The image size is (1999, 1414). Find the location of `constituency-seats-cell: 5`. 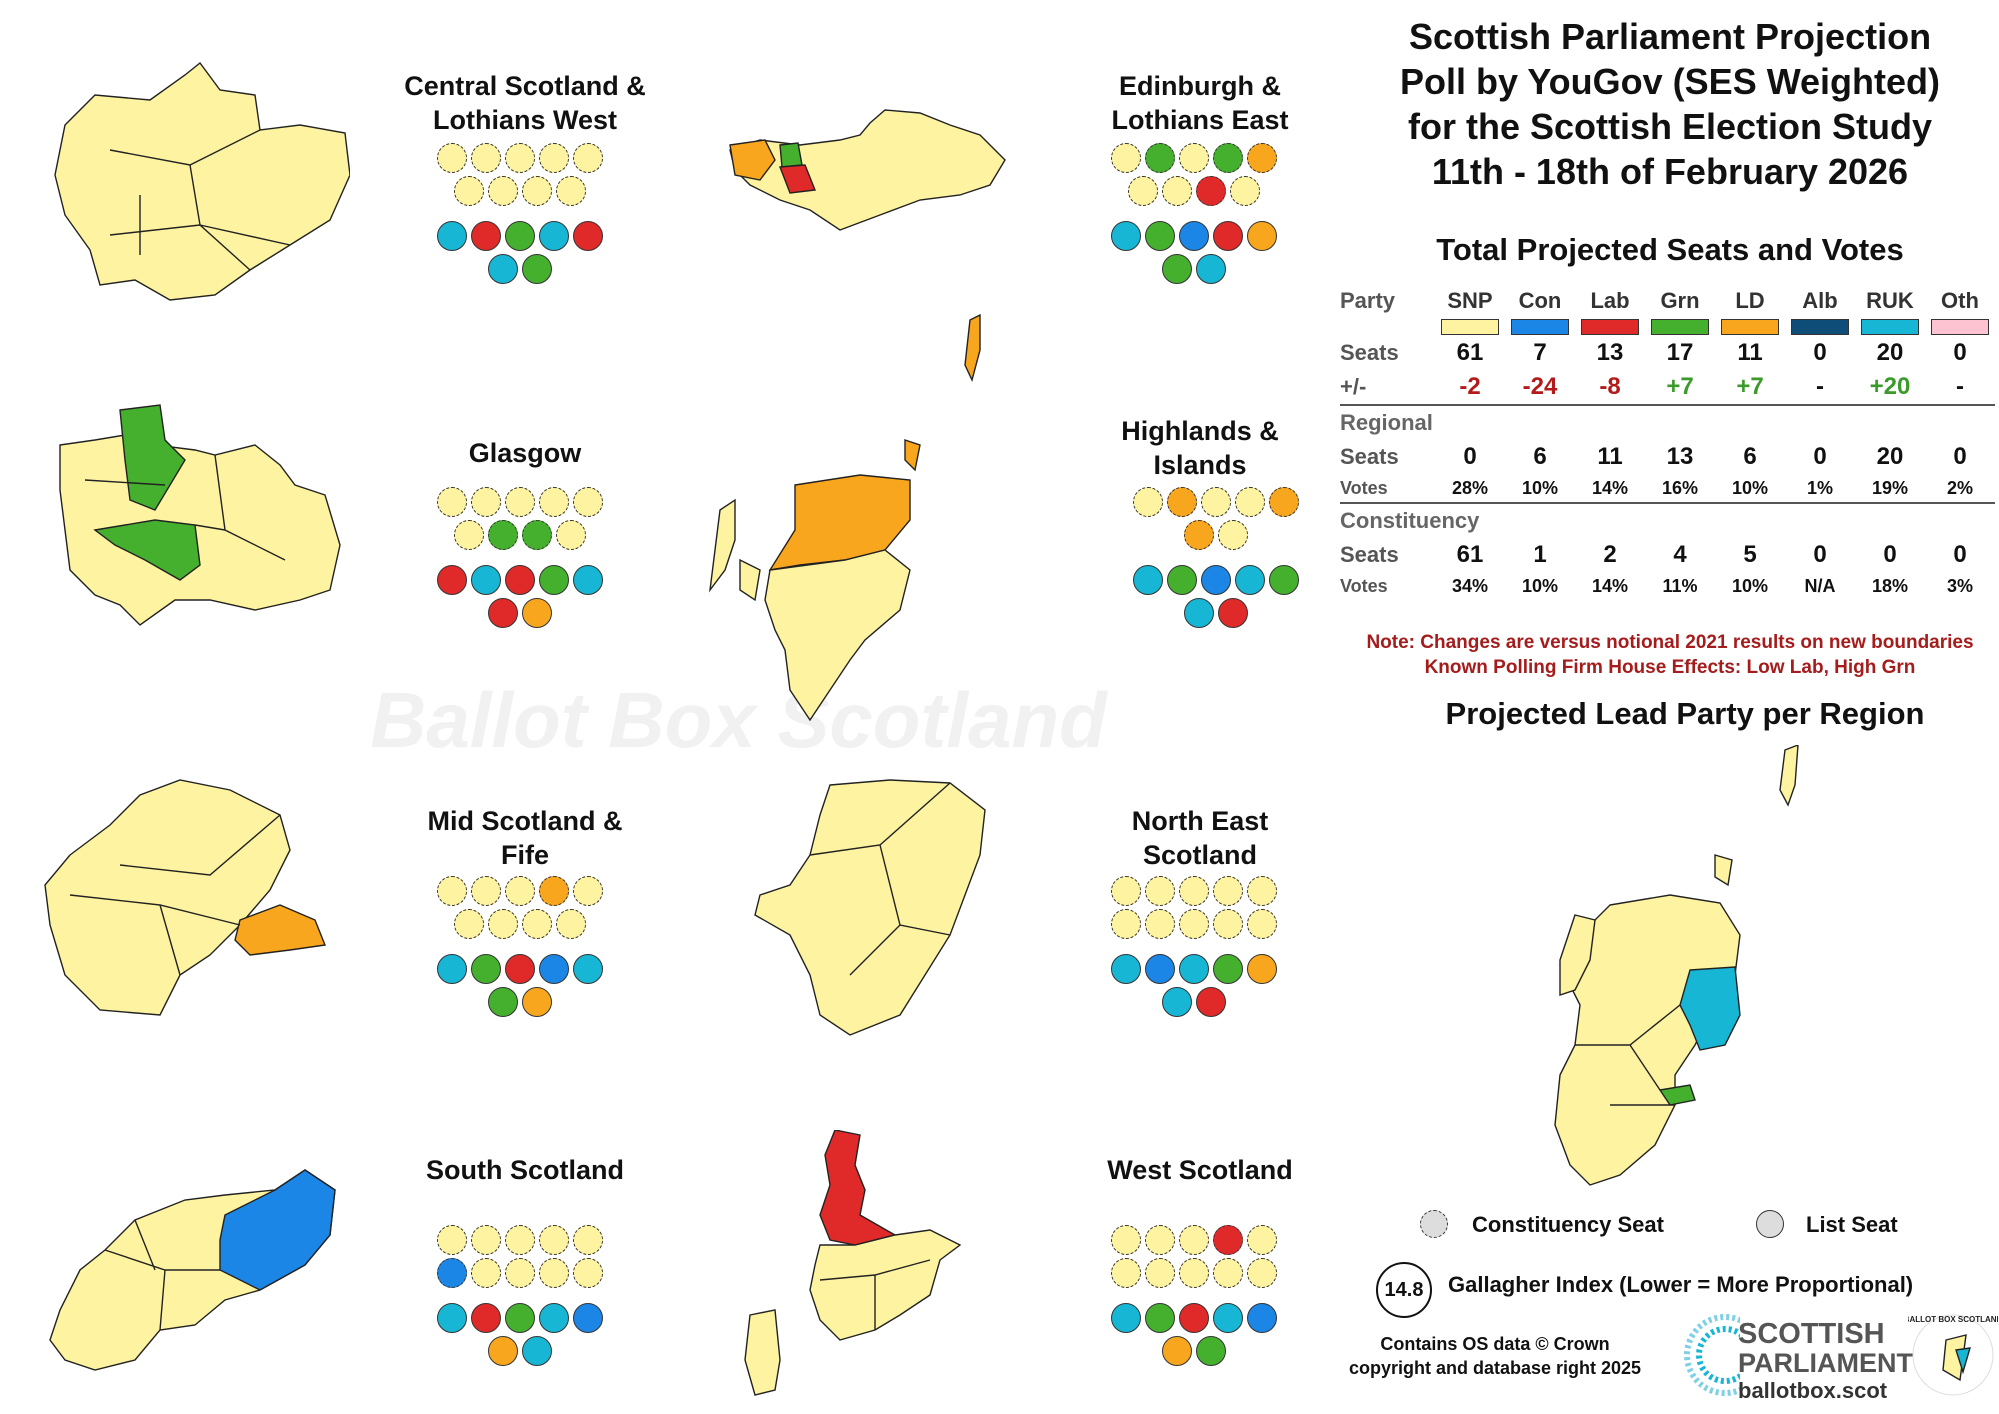

constituency-seats-cell: 5 is located at coordinates (1750, 554).